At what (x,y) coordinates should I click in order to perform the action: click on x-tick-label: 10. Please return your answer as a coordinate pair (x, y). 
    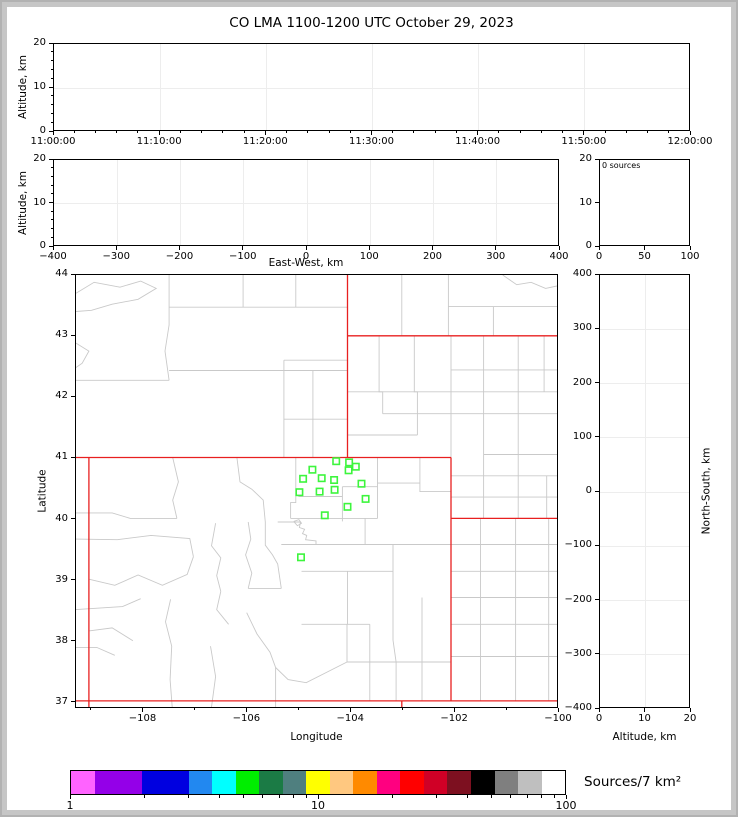
    Looking at the image, I should click on (644, 718).